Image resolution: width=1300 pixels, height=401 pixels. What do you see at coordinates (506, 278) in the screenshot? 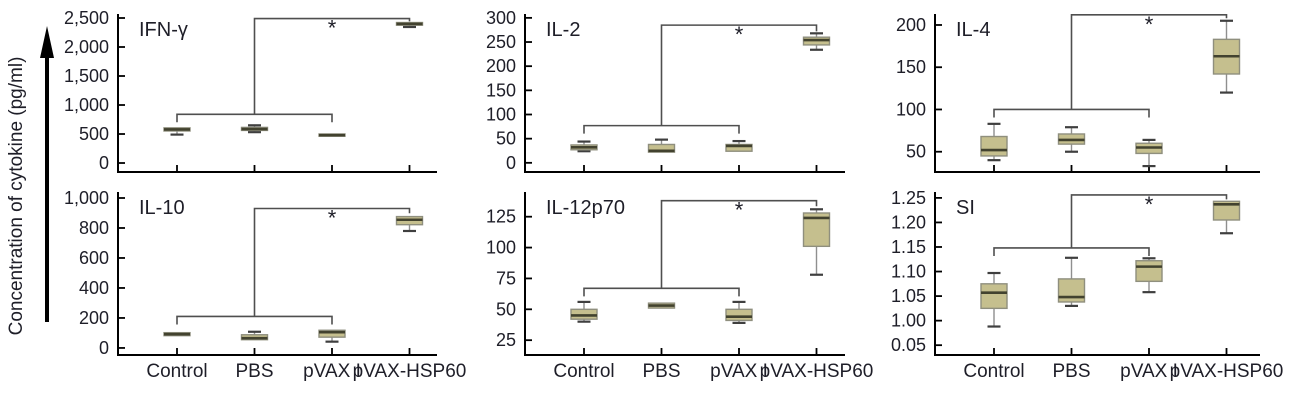
I see `y-tick-label: 75` at bounding box center [506, 278].